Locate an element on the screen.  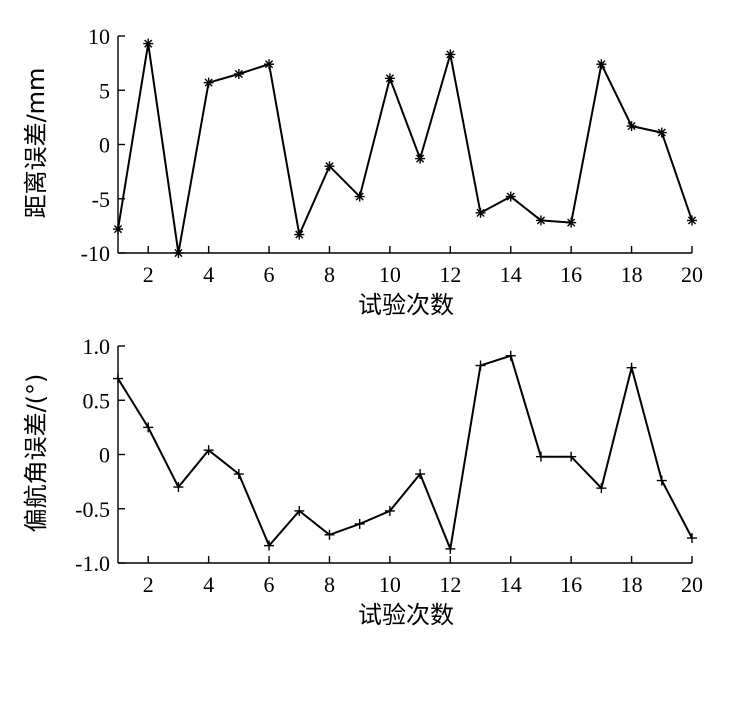
chart-1-x-tick-label: 14 is located at coordinates (511, 584).